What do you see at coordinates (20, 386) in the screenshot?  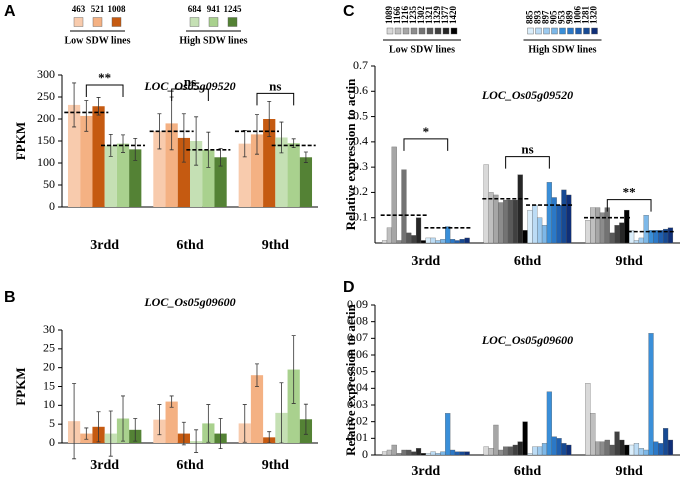 I see `y-axis-label: FPKM` at bounding box center [20, 386].